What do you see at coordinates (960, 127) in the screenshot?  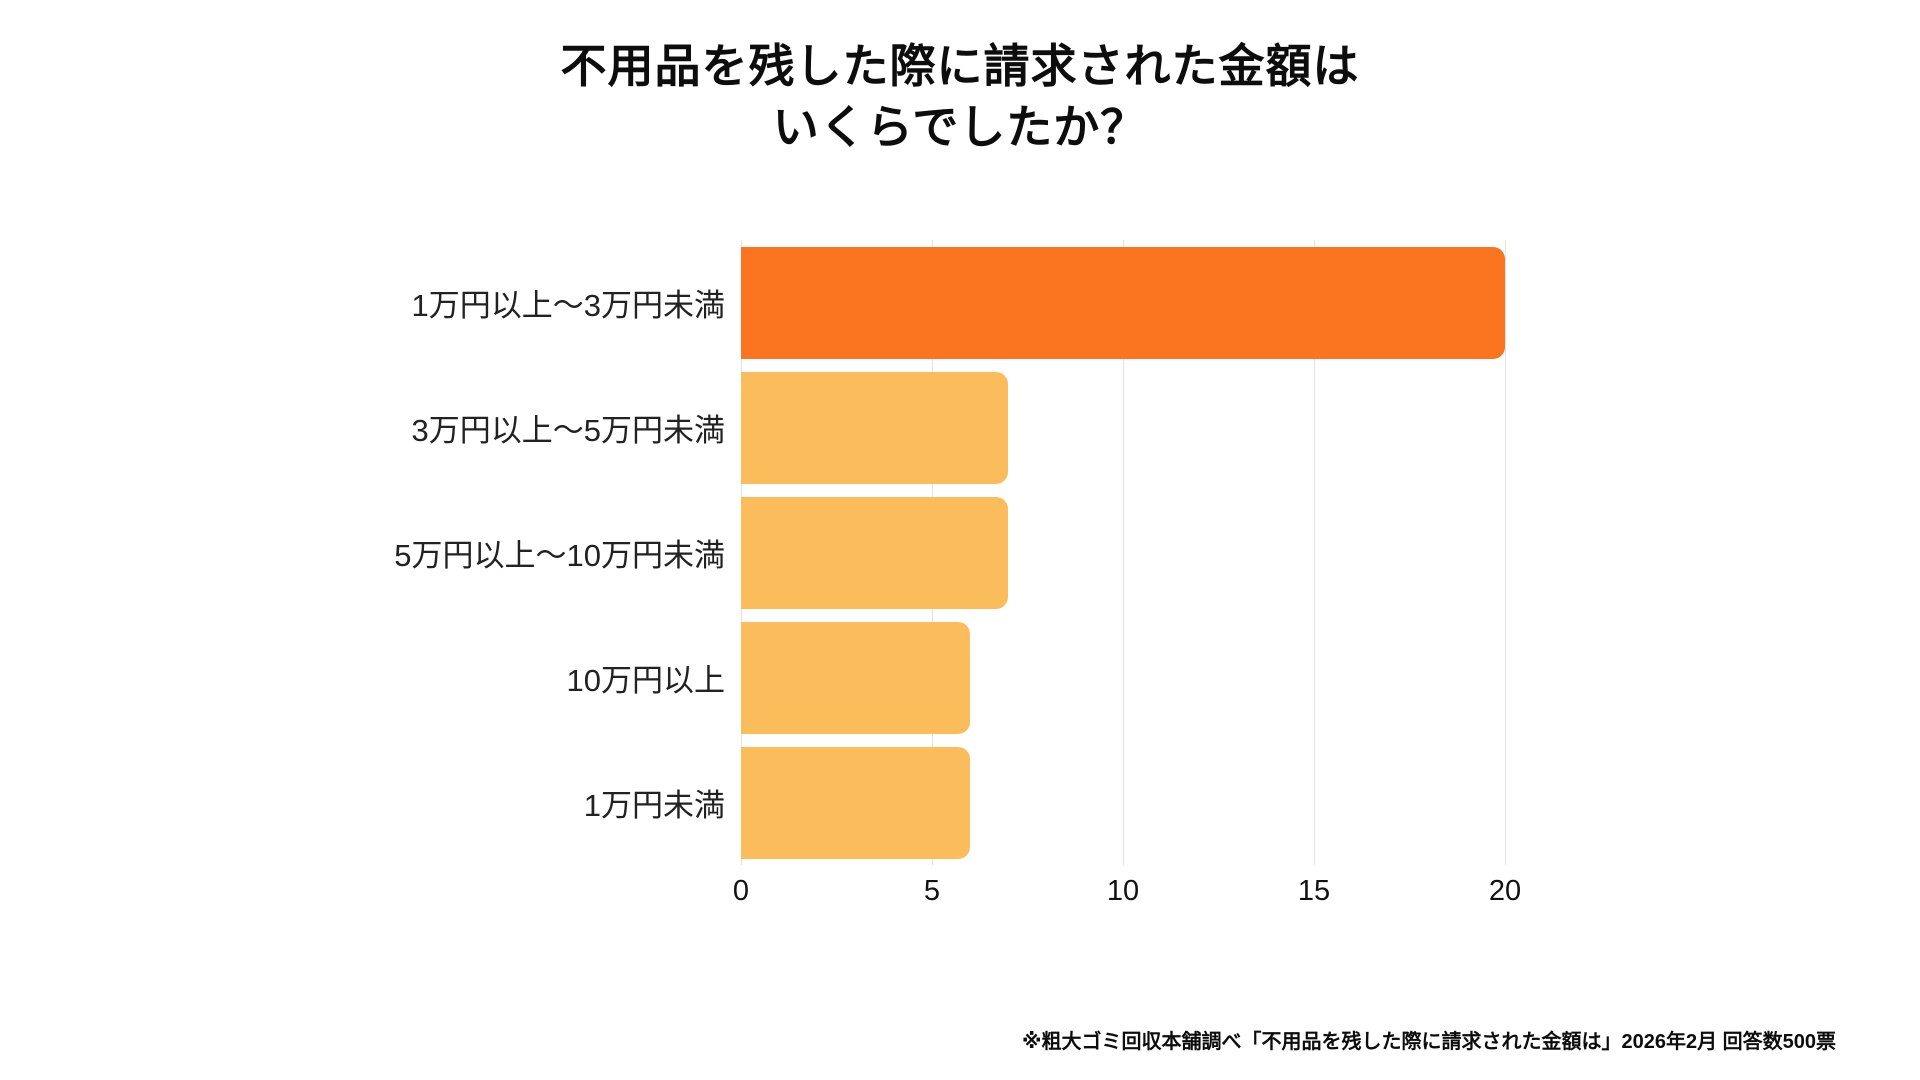 I see `chart-title-line2: いくらでしたか？` at bounding box center [960, 127].